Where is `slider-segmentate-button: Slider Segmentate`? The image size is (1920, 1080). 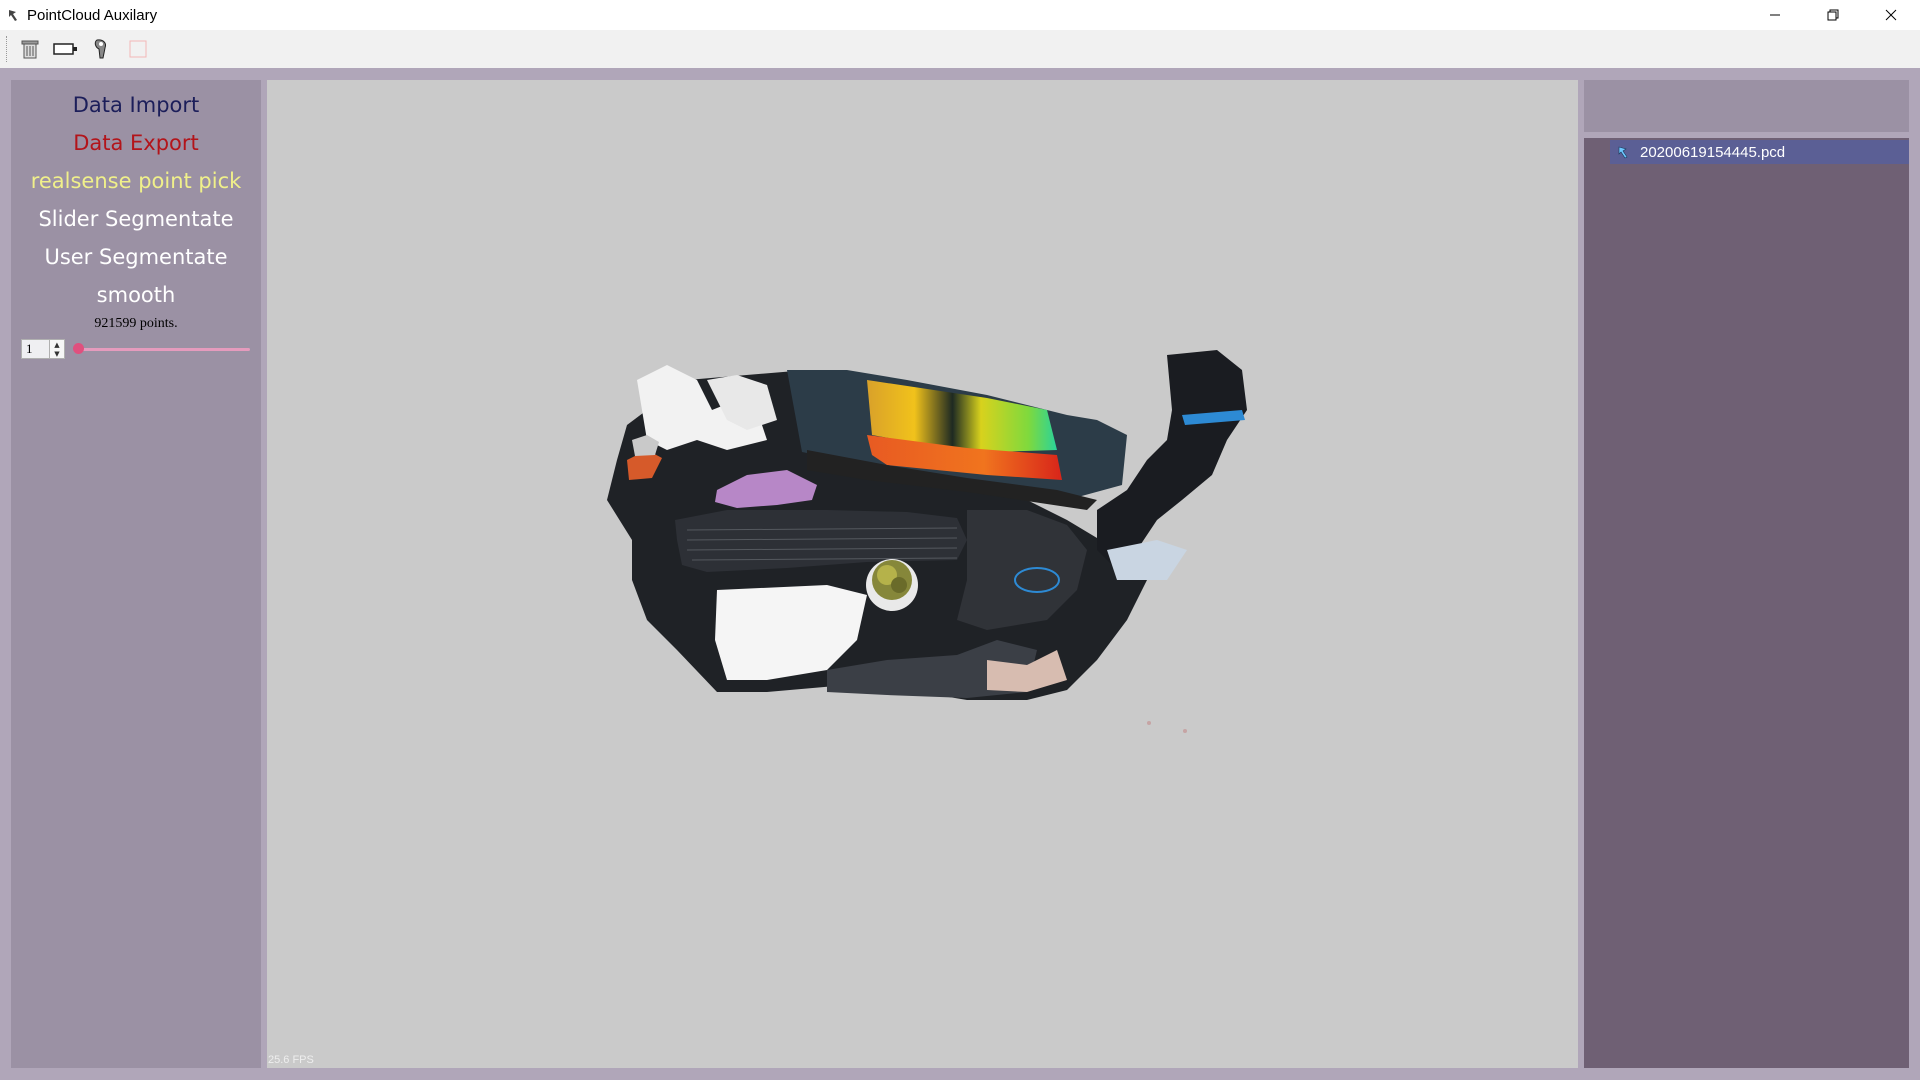
slider-segmentate-button: Slider Segmentate is located at coordinates (136, 219).